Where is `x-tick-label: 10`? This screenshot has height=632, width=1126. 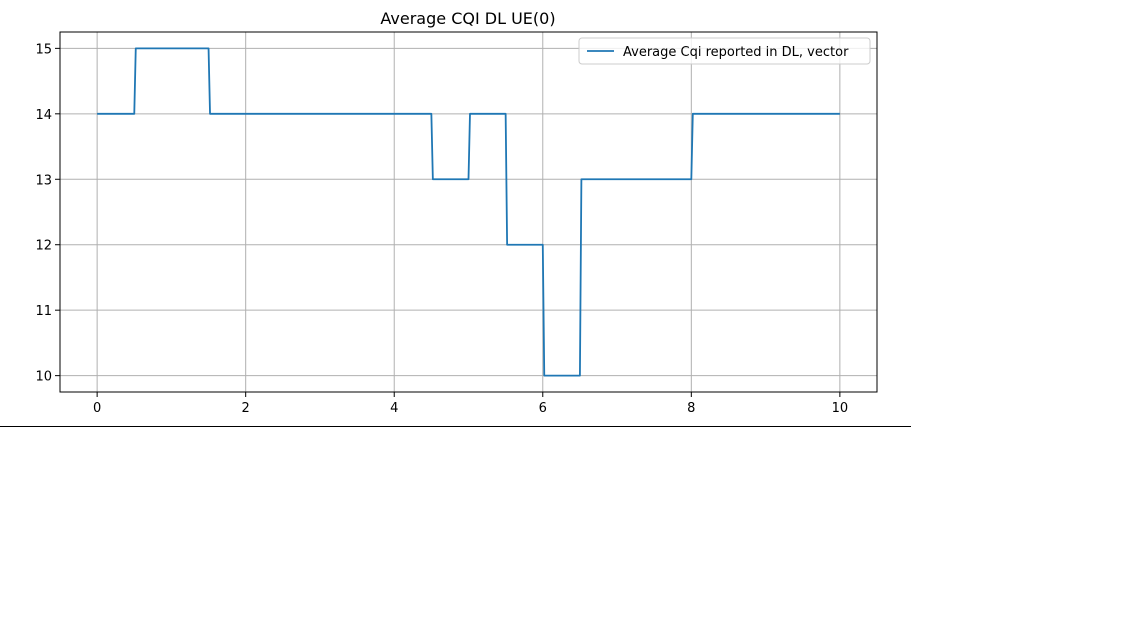 x-tick-label: 10 is located at coordinates (840, 408).